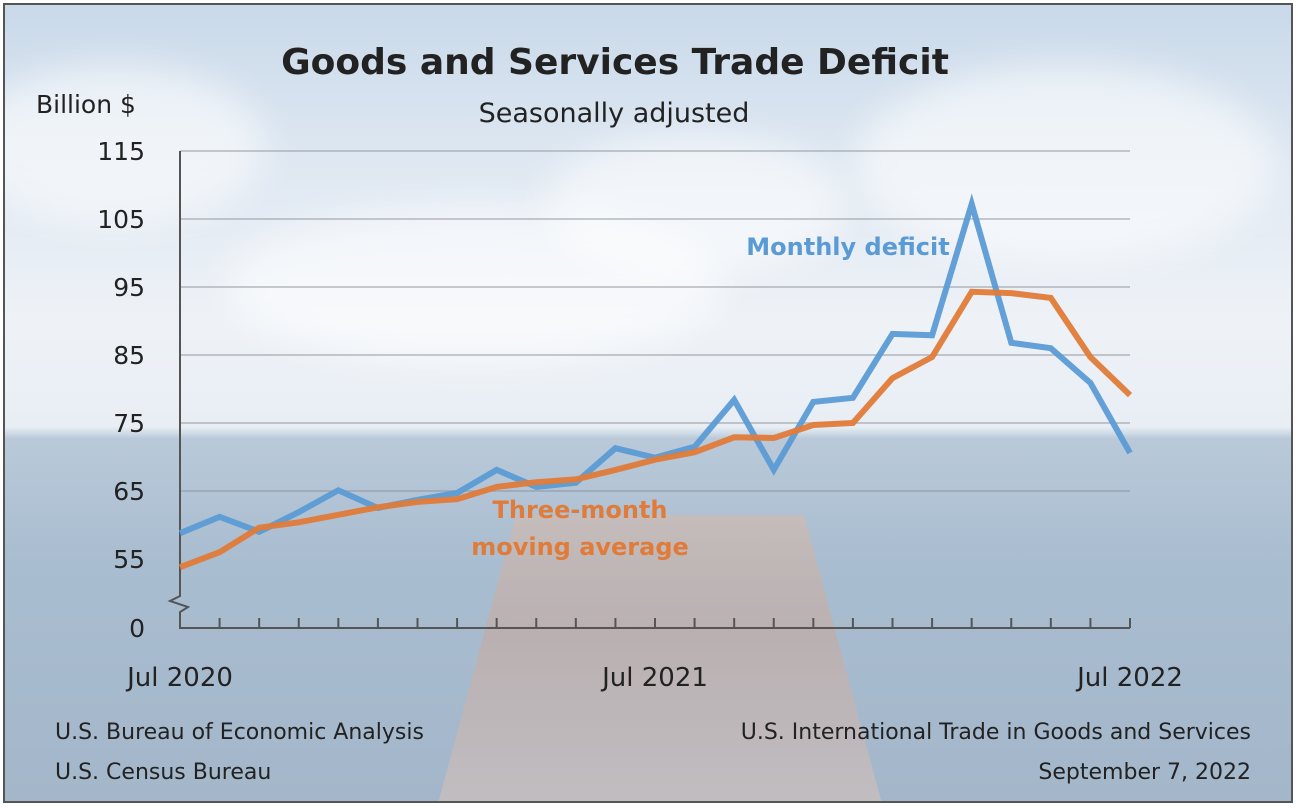 This screenshot has height=808, width=1298. Describe the element at coordinates (86, 104) in the screenshot. I see `y-axis-label: Billion $` at that location.